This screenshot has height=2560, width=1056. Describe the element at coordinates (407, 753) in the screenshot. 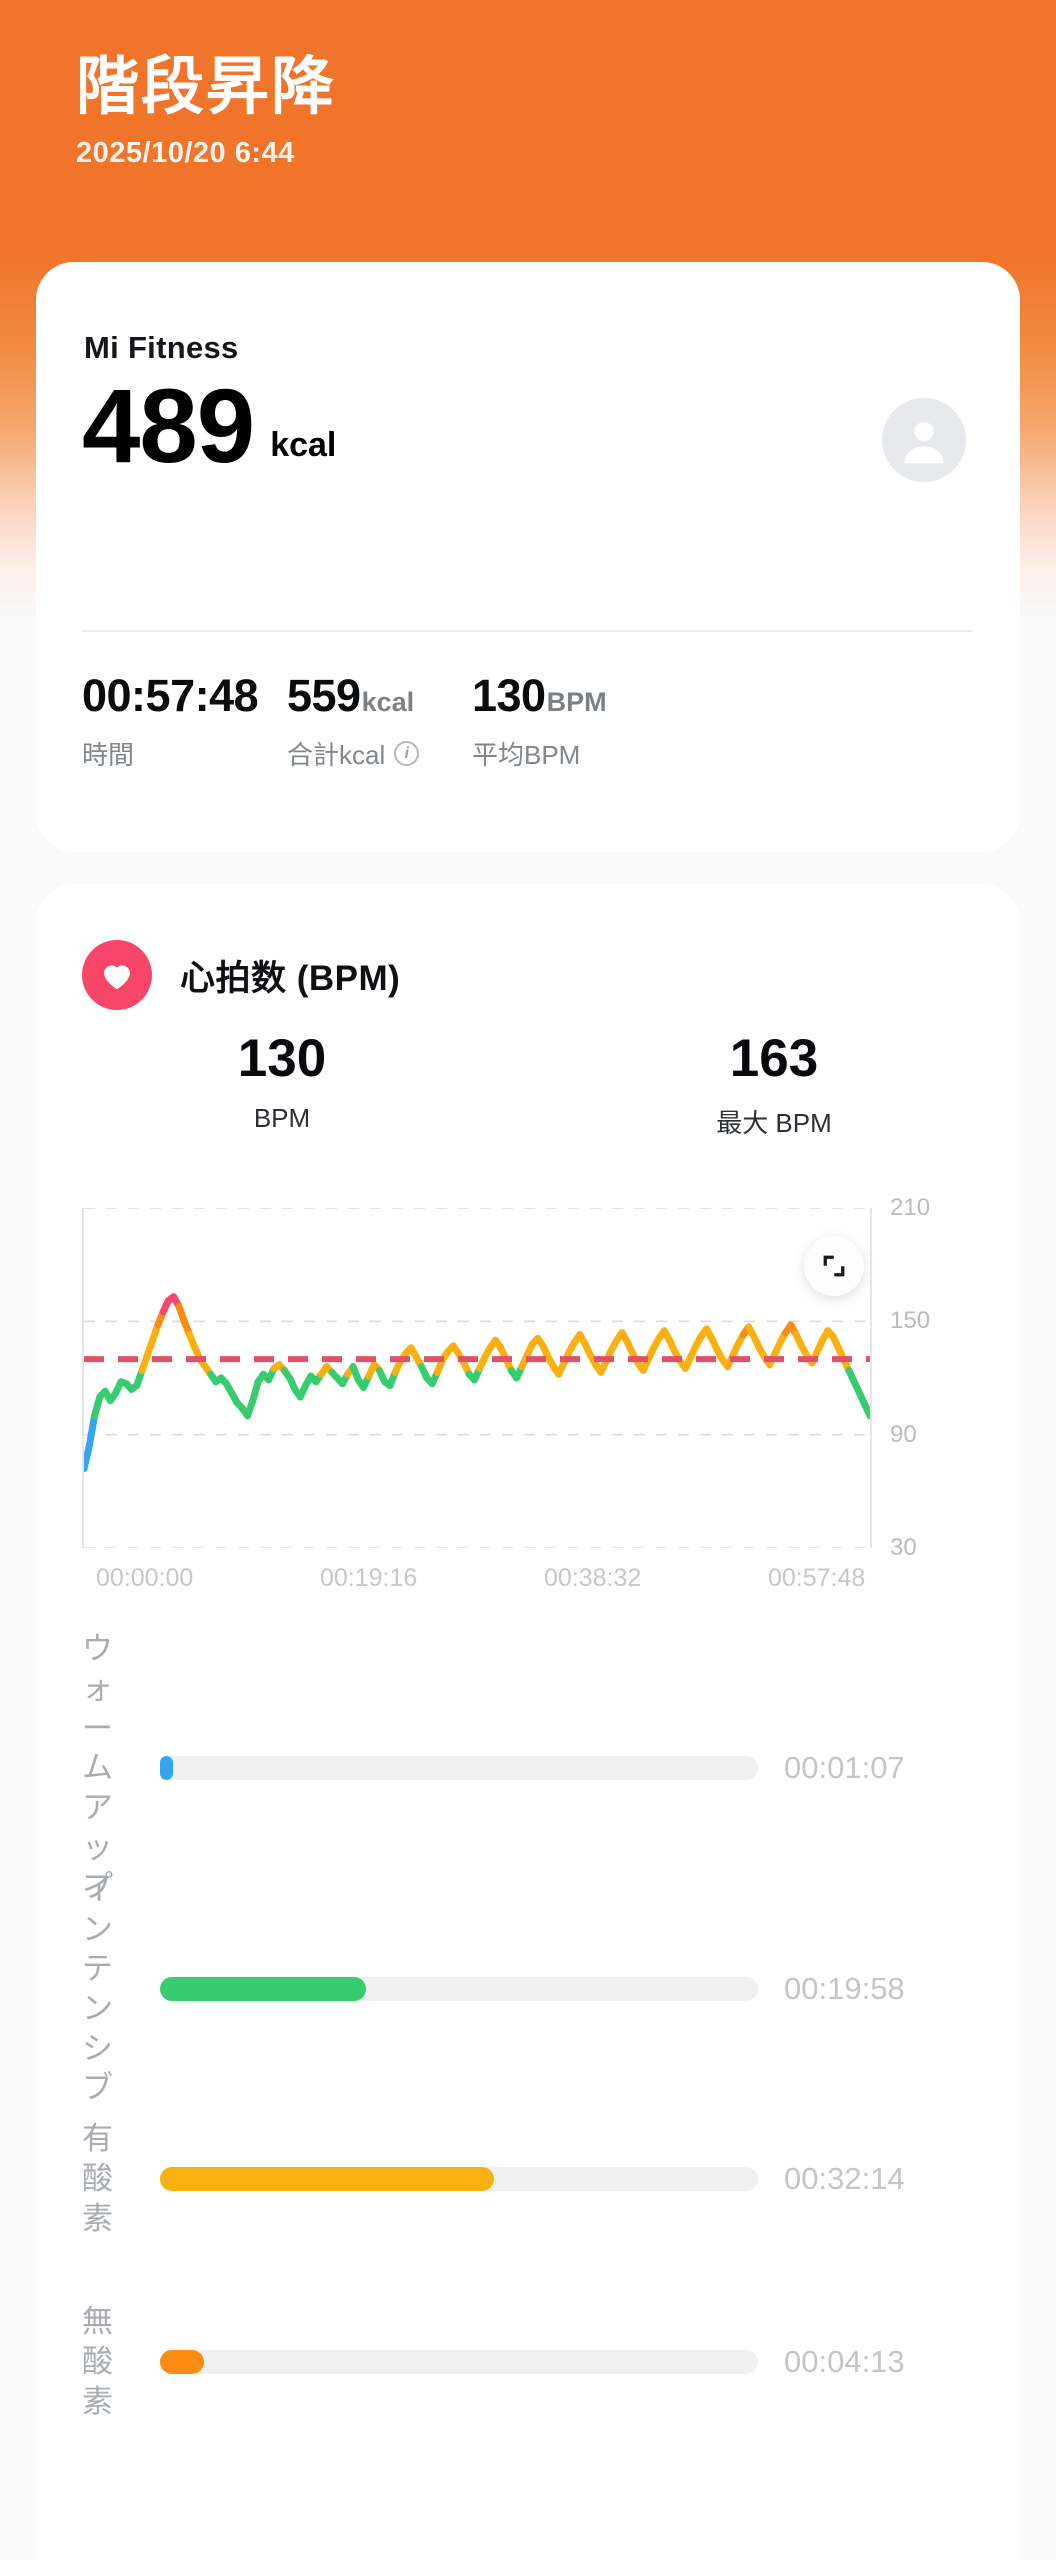

I see `info-icon: i` at that location.